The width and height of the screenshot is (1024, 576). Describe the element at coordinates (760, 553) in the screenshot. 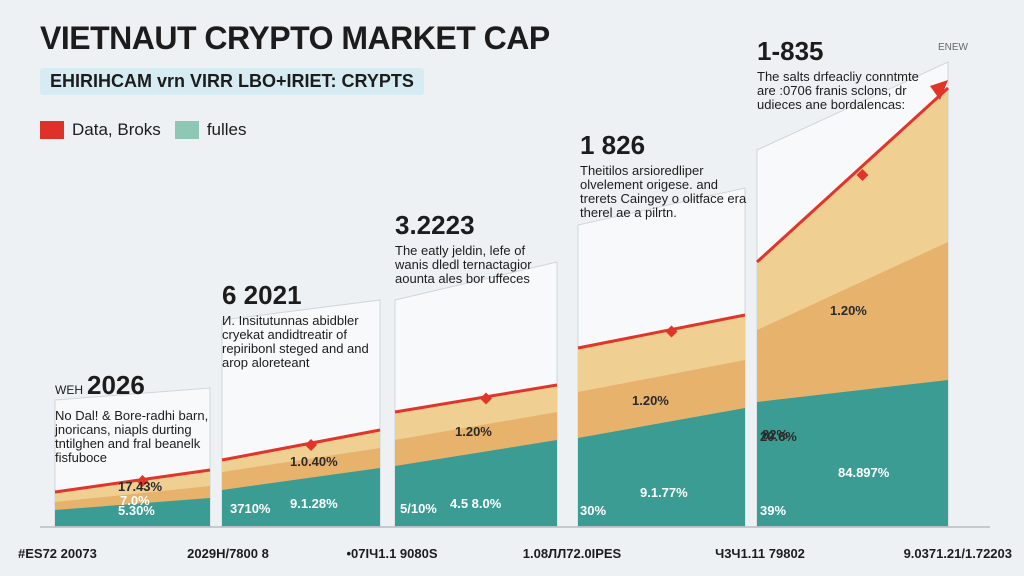

I see `x-tick-label: Ч3Ч1.11 79802` at that location.